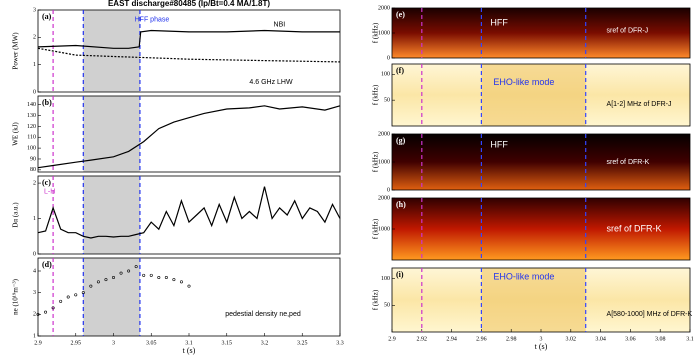  I want to click on annotation: L-H, so click(49, 191).